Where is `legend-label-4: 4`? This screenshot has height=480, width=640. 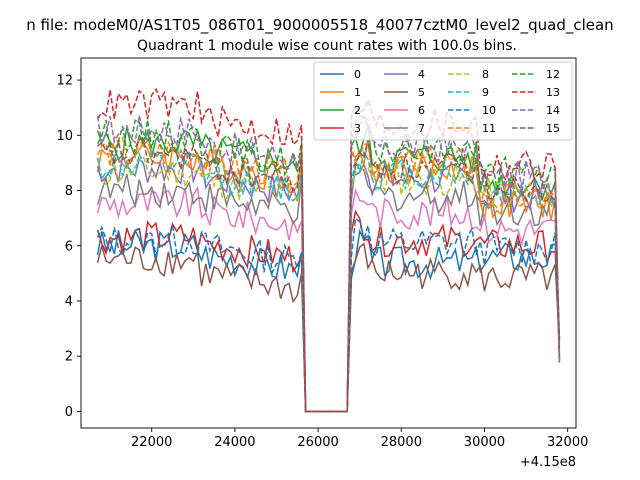
legend-label-4: 4 is located at coordinates (421, 74).